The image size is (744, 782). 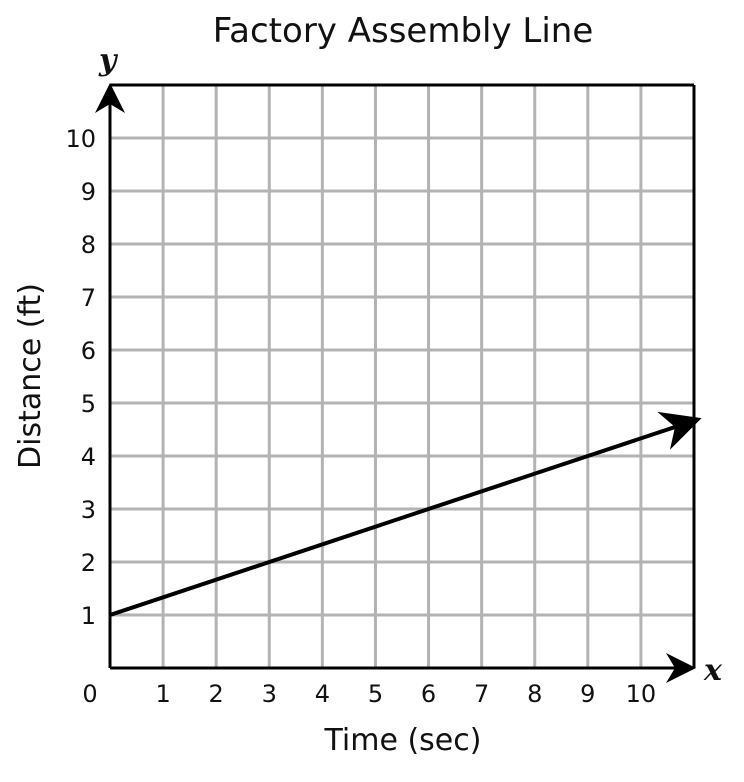 I want to click on x-tick-label: 9, so click(x=587, y=694).